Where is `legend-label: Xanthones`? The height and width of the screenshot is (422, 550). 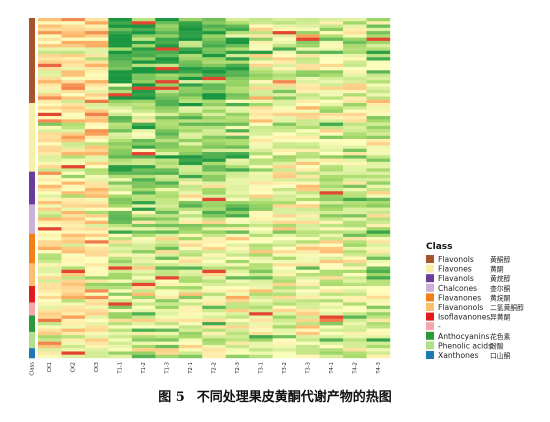 legend-label: Xanthones is located at coordinates (458, 355).